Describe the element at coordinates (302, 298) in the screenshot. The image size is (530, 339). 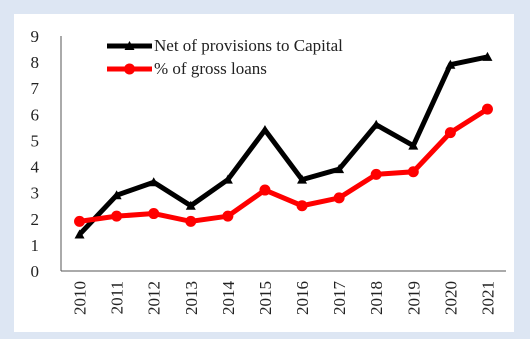
I see `x-tick-label: 2016` at that location.